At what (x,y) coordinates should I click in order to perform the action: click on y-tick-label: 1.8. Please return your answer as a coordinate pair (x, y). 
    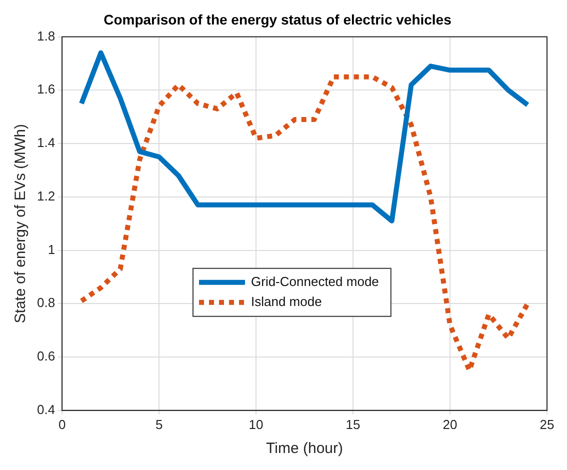
    Looking at the image, I should click on (46, 36).